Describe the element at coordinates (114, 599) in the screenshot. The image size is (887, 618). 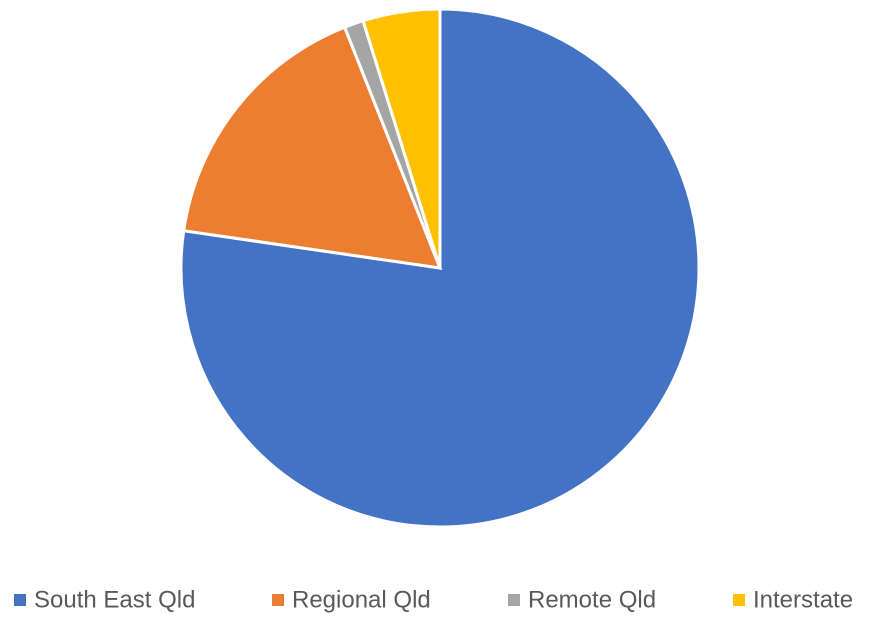
I see `legend-label: South East Qld` at that location.